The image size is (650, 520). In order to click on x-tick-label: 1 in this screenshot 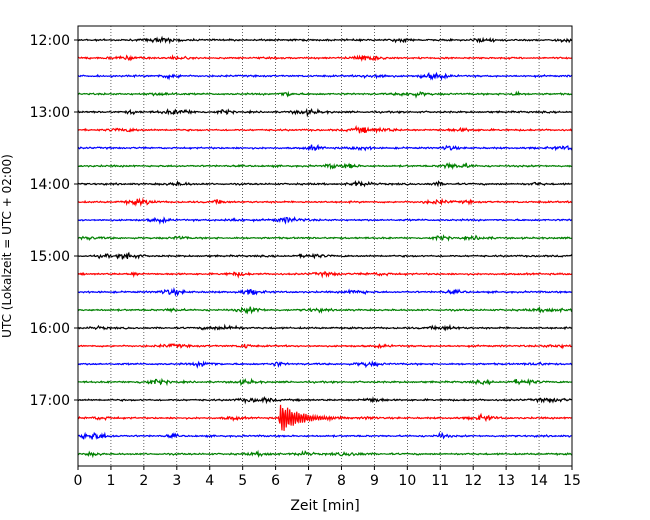, I will do `click(110, 481)`.